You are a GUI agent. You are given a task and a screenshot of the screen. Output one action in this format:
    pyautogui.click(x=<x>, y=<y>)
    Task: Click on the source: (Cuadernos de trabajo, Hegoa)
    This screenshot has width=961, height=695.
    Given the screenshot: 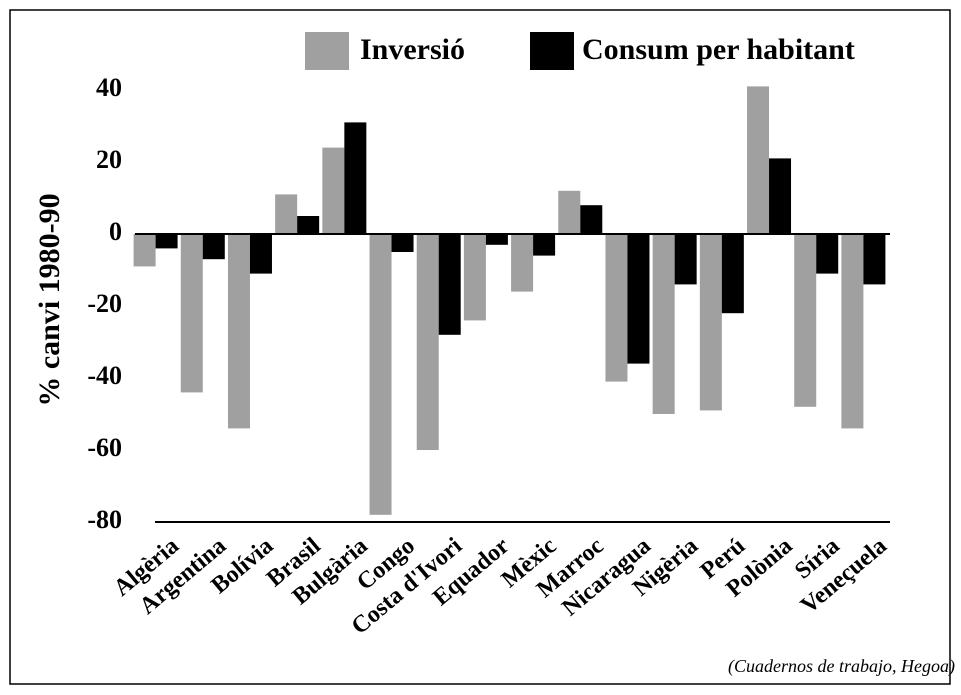 What is the action you would take?
    pyautogui.click(x=841, y=666)
    